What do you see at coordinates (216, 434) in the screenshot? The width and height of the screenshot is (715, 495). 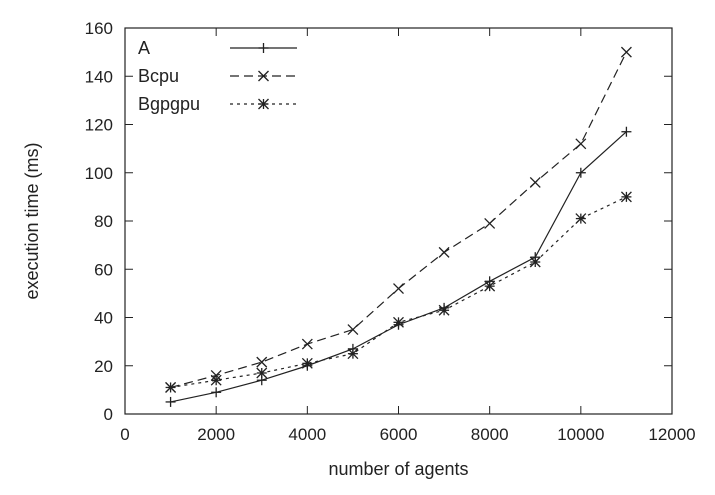 I see `x-tick-label: 2000` at bounding box center [216, 434].